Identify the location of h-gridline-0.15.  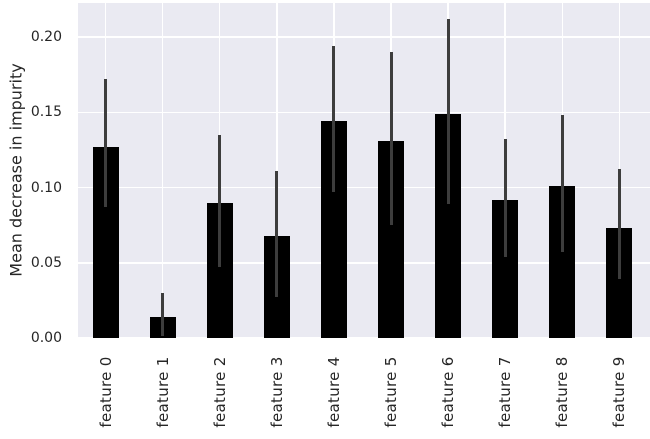
(364, 112).